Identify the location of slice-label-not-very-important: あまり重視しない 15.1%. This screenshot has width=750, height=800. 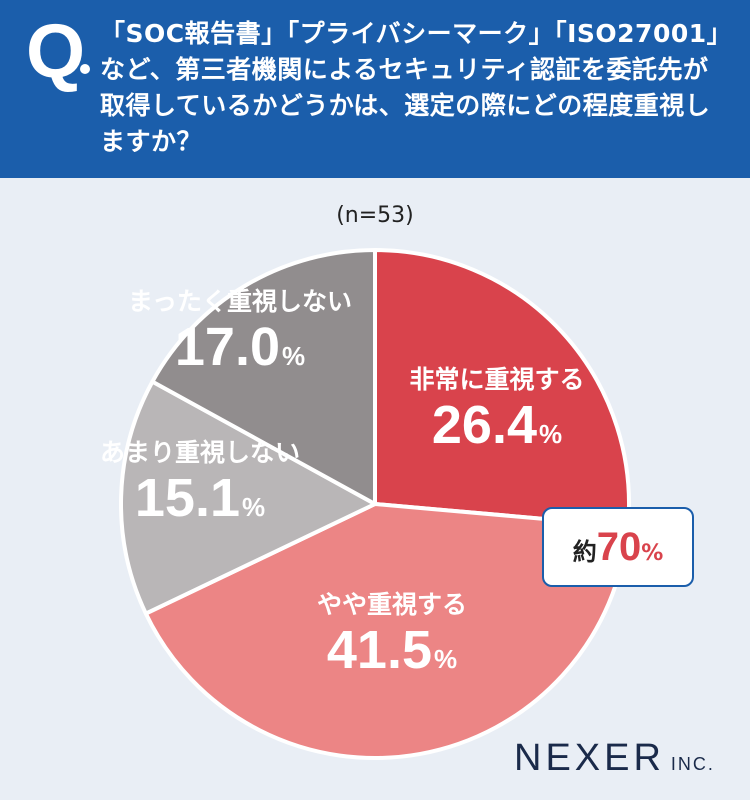
(200, 480).